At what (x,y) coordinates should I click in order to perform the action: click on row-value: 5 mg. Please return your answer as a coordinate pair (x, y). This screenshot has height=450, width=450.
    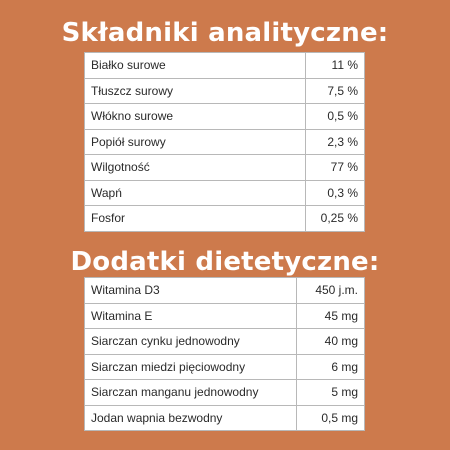
    Looking at the image, I should click on (344, 392).